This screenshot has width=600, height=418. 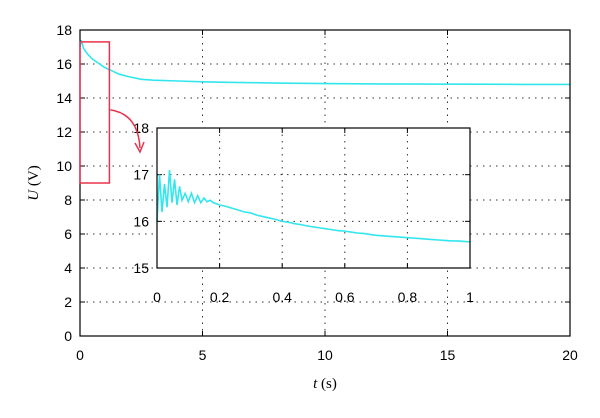 I want to click on highlight-box, so click(x=95, y=112).